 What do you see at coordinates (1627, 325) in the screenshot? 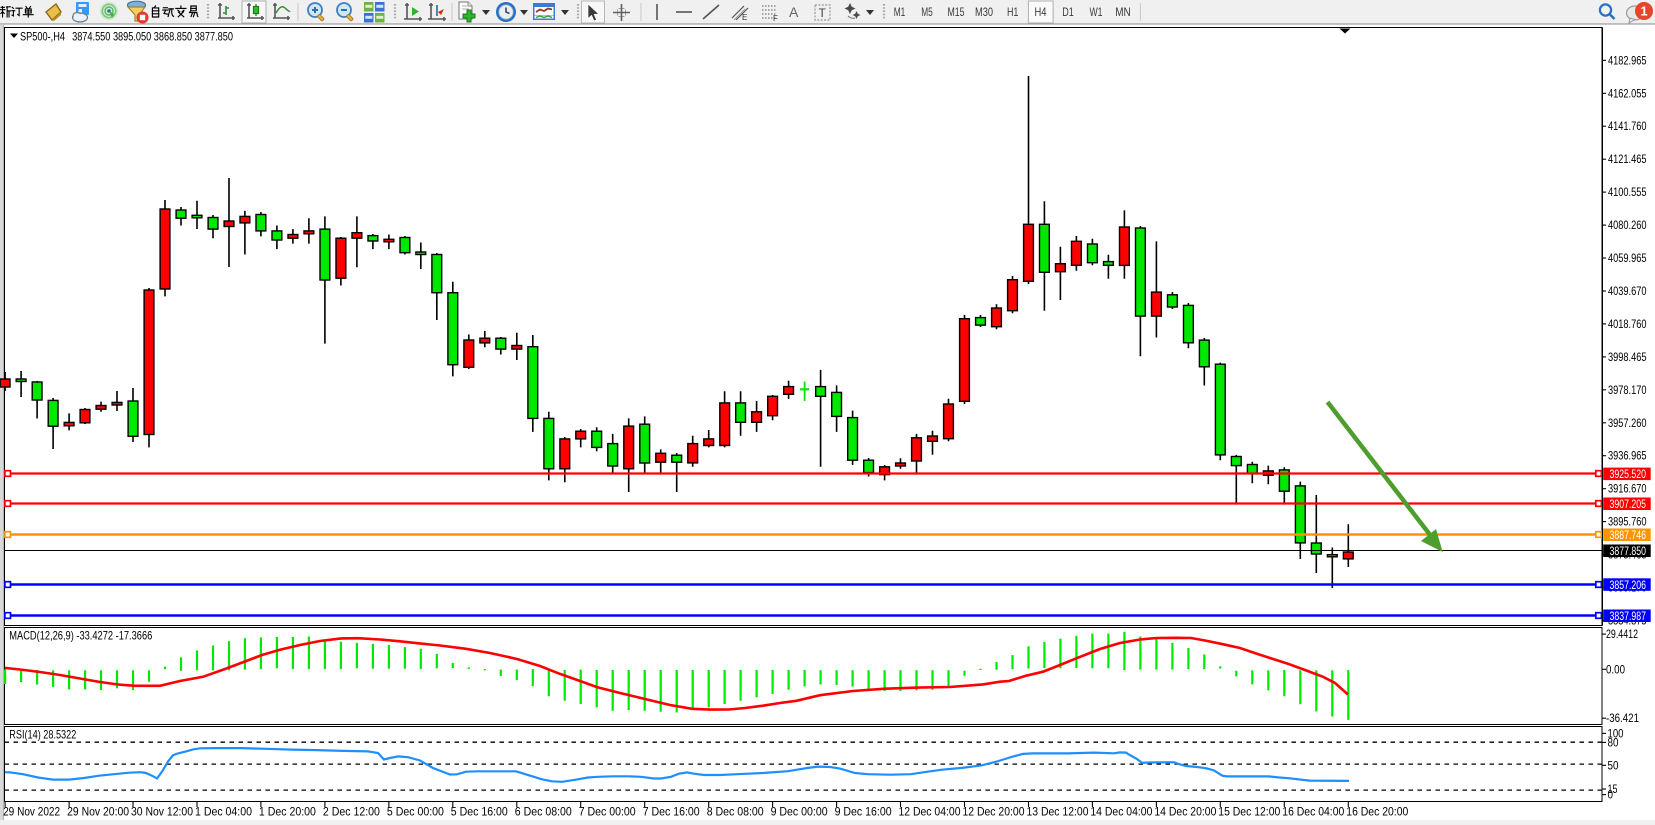
I see `svg-text: 4018.760` at bounding box center [1627, 325].